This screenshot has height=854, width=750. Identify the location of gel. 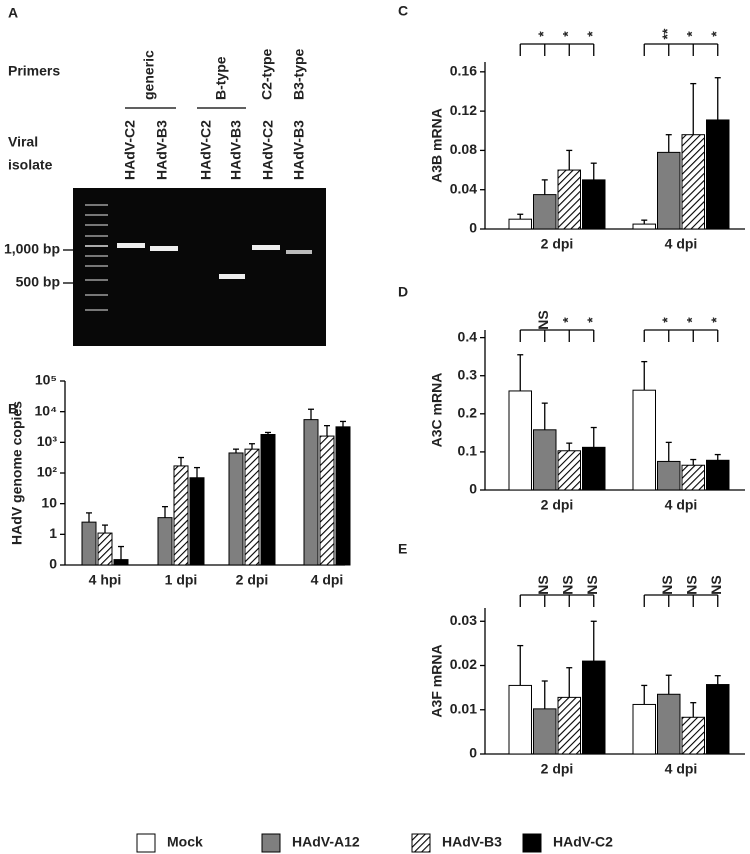
(199, 267).